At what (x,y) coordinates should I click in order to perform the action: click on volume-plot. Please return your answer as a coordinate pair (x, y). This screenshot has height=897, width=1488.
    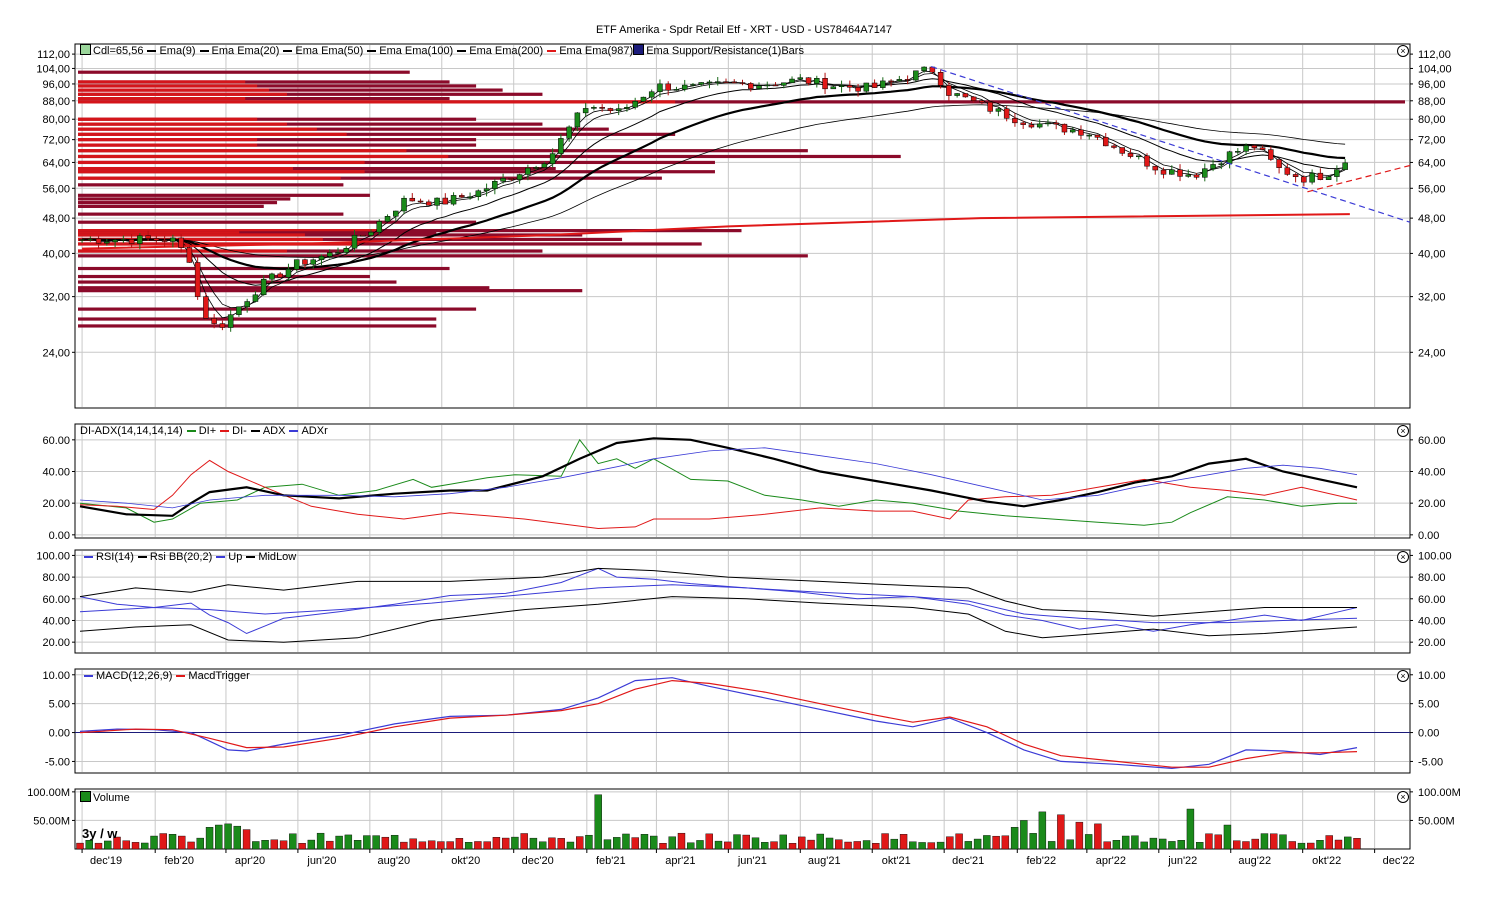
    Looking at the image, I should click on (718, 822).